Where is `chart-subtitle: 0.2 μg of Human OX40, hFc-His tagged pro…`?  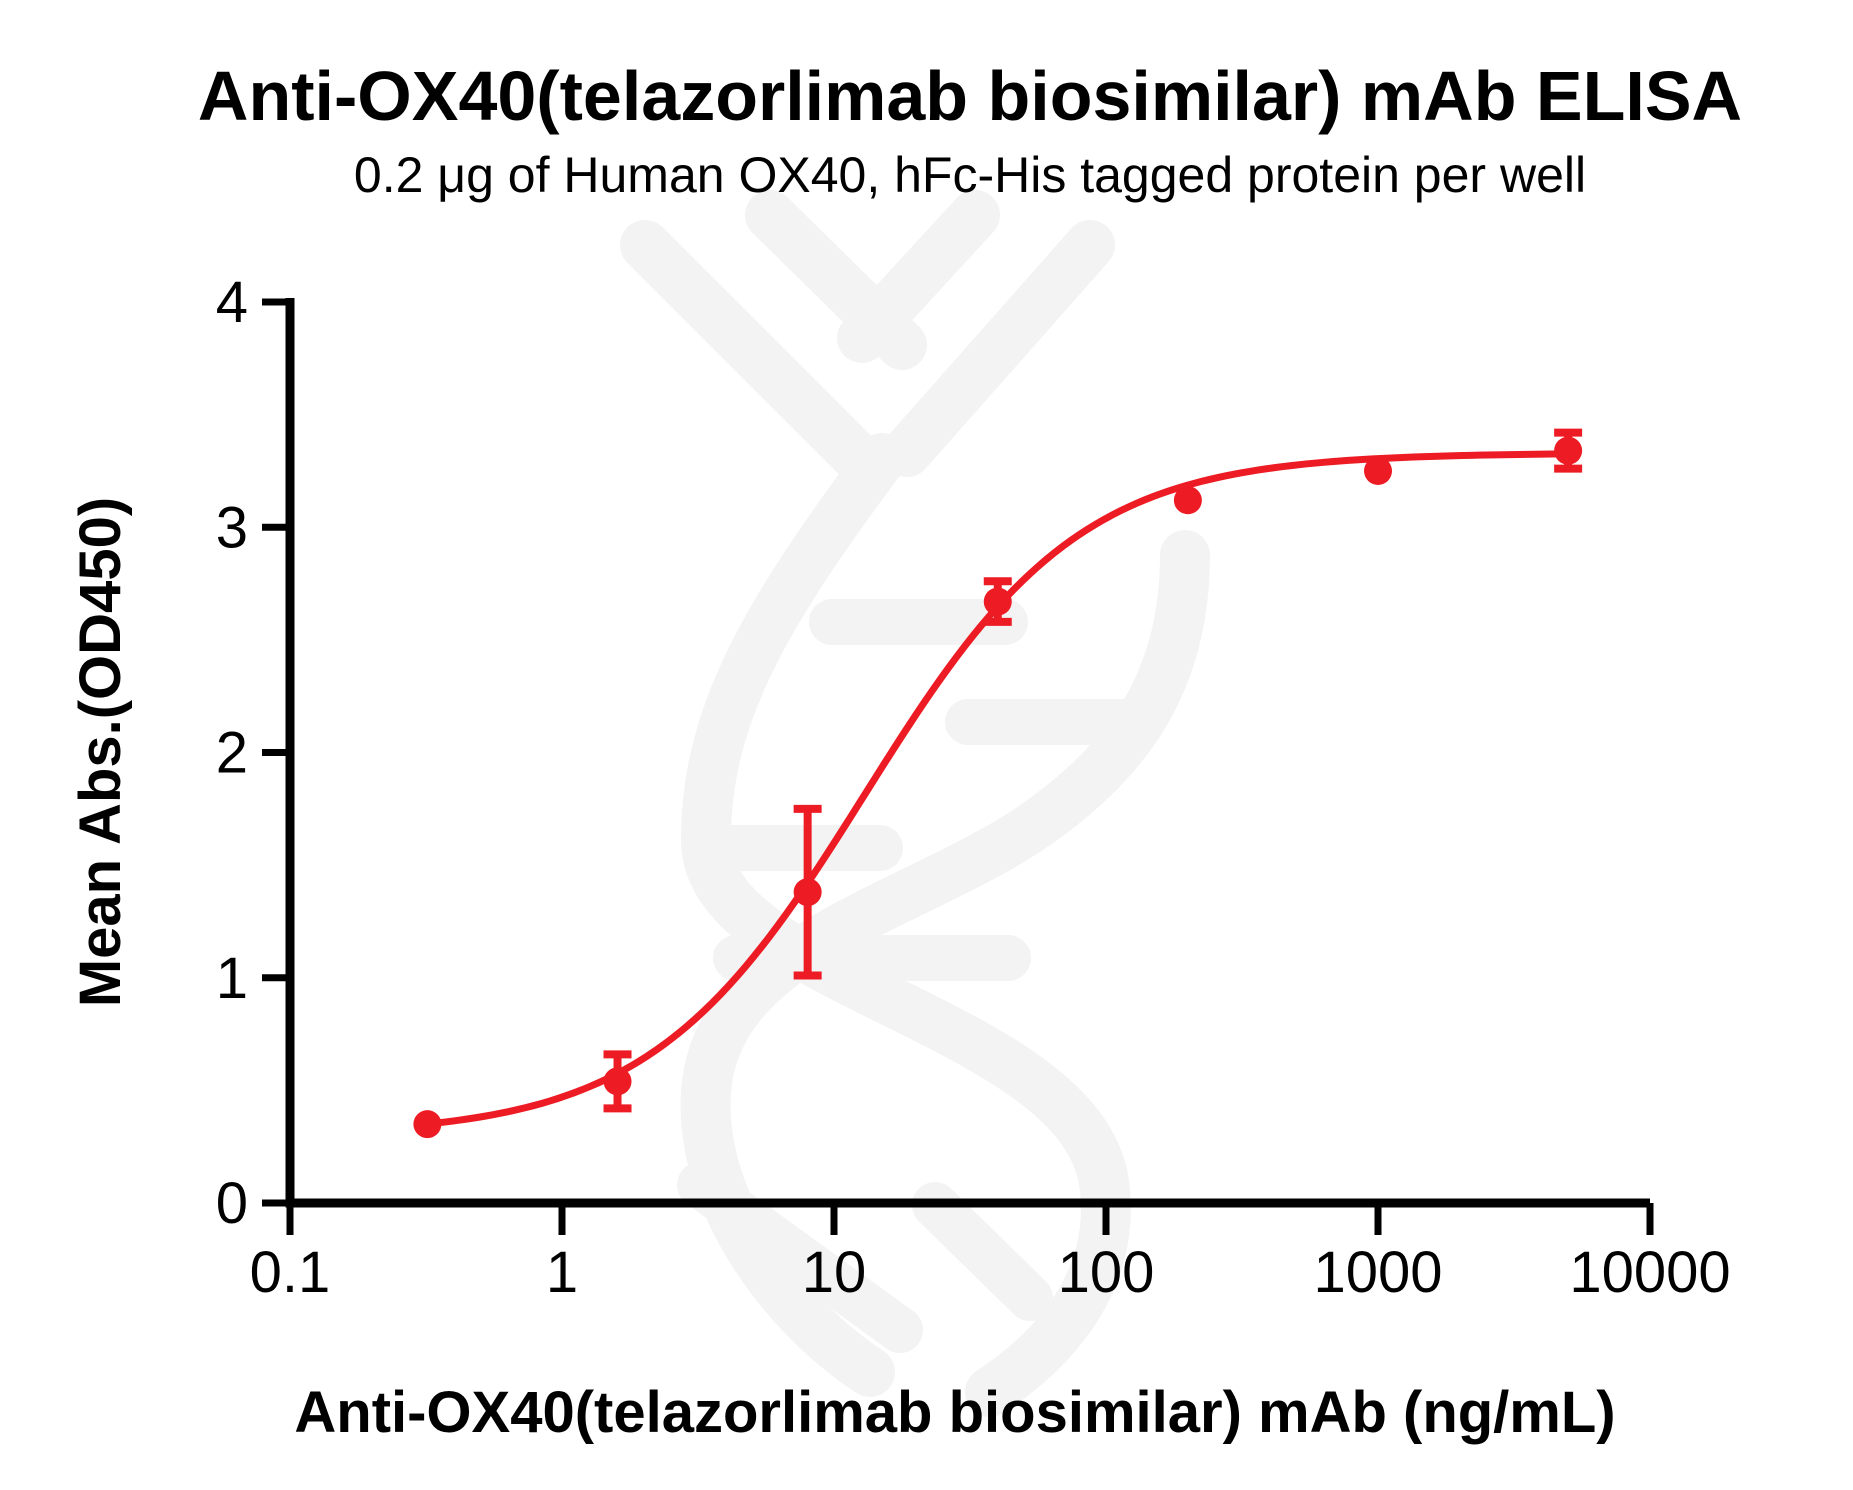 chart-subtitle: 0.2 μg of Human OX40, hFc-His tagged pro… is located at coordinates (970, 175).